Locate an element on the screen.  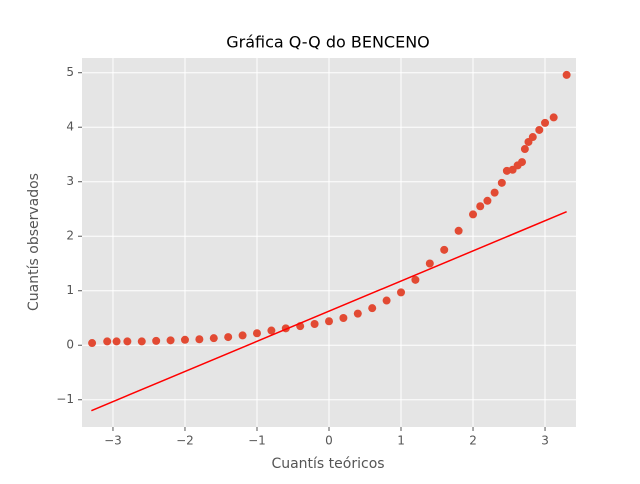
y-axis-label: Cuantís observados is located at coordinates (34, 242).